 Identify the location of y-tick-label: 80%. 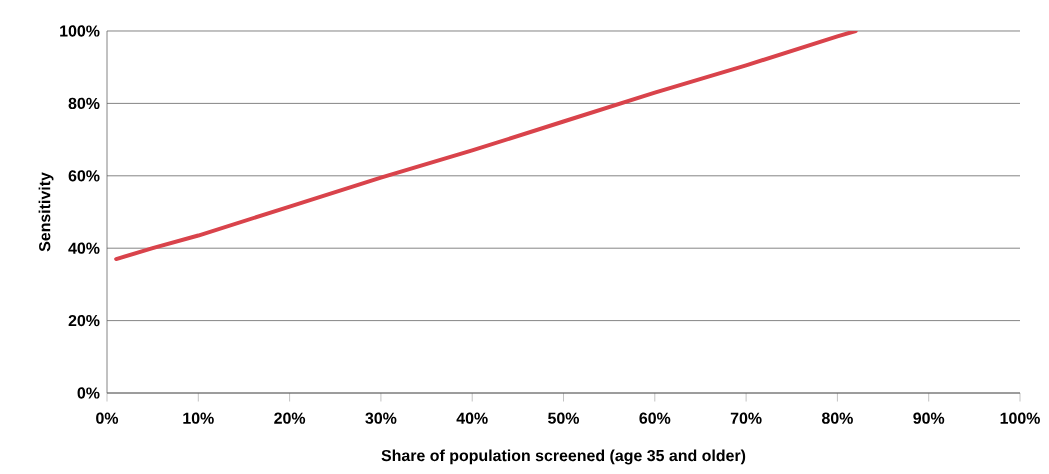
(84, 103).